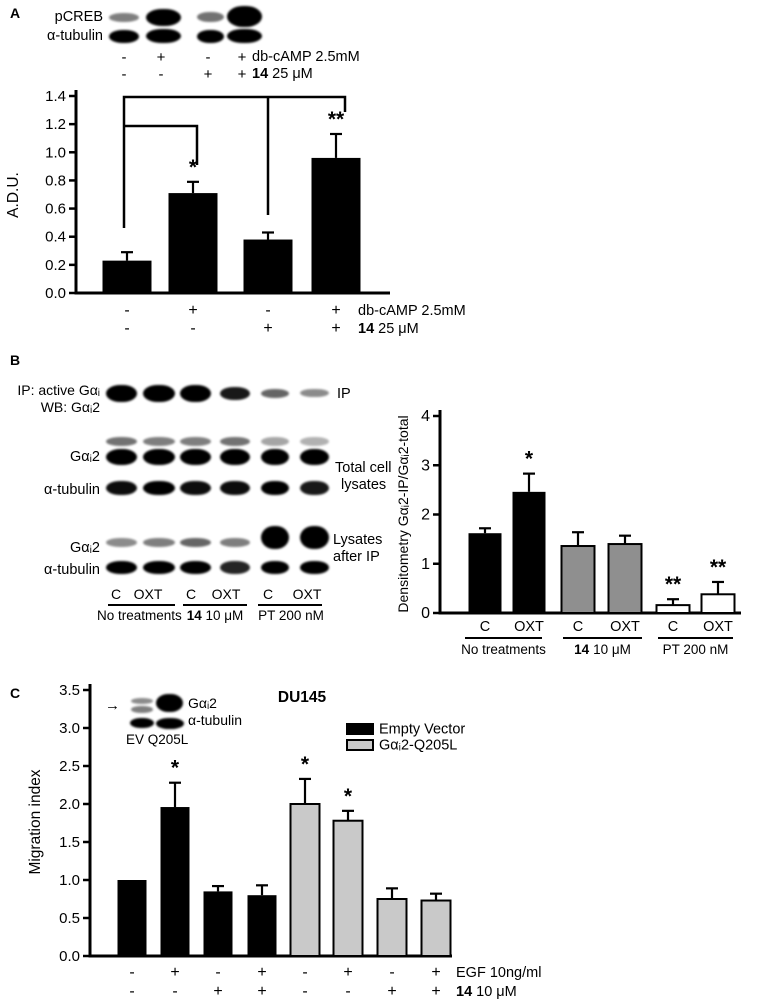 The height and width of the screenshot is (1003, 766). What do you see at coordinates (78, 17) in the screenshot?
I see `blot-row-label-pcreb: pCREB` at bounding box center [78, 17].